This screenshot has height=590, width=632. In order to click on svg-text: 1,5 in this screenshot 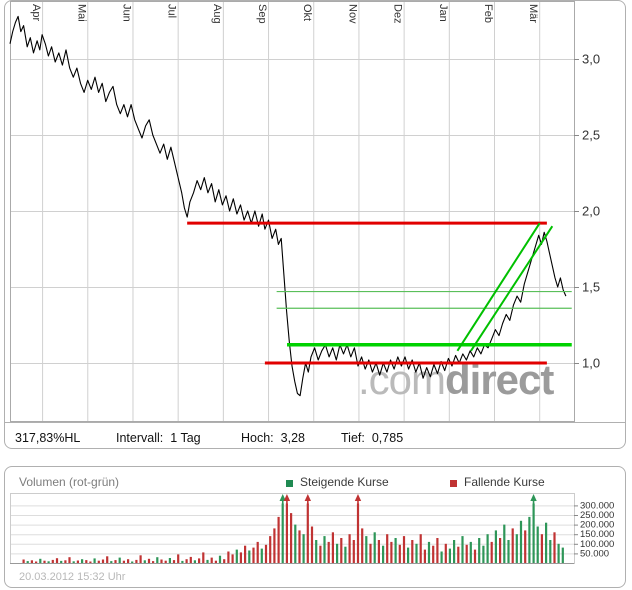, I will do `click(591, 287)`.